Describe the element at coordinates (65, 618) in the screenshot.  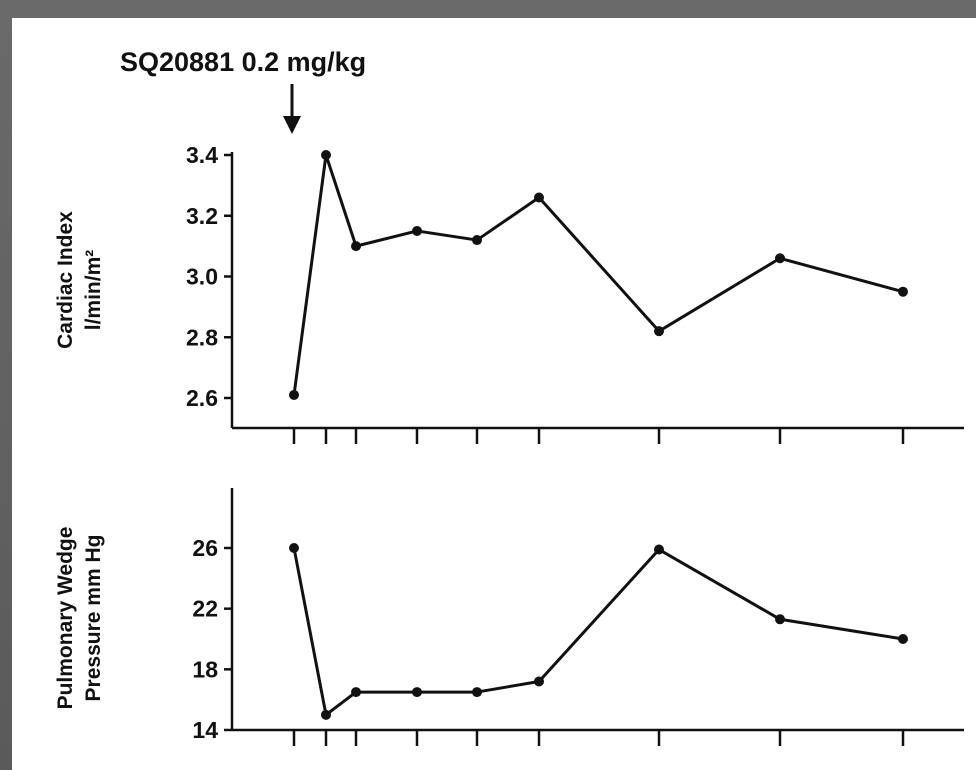
I see `wedge-pressure-ylabel: Pulmonary Wedge` at that location.